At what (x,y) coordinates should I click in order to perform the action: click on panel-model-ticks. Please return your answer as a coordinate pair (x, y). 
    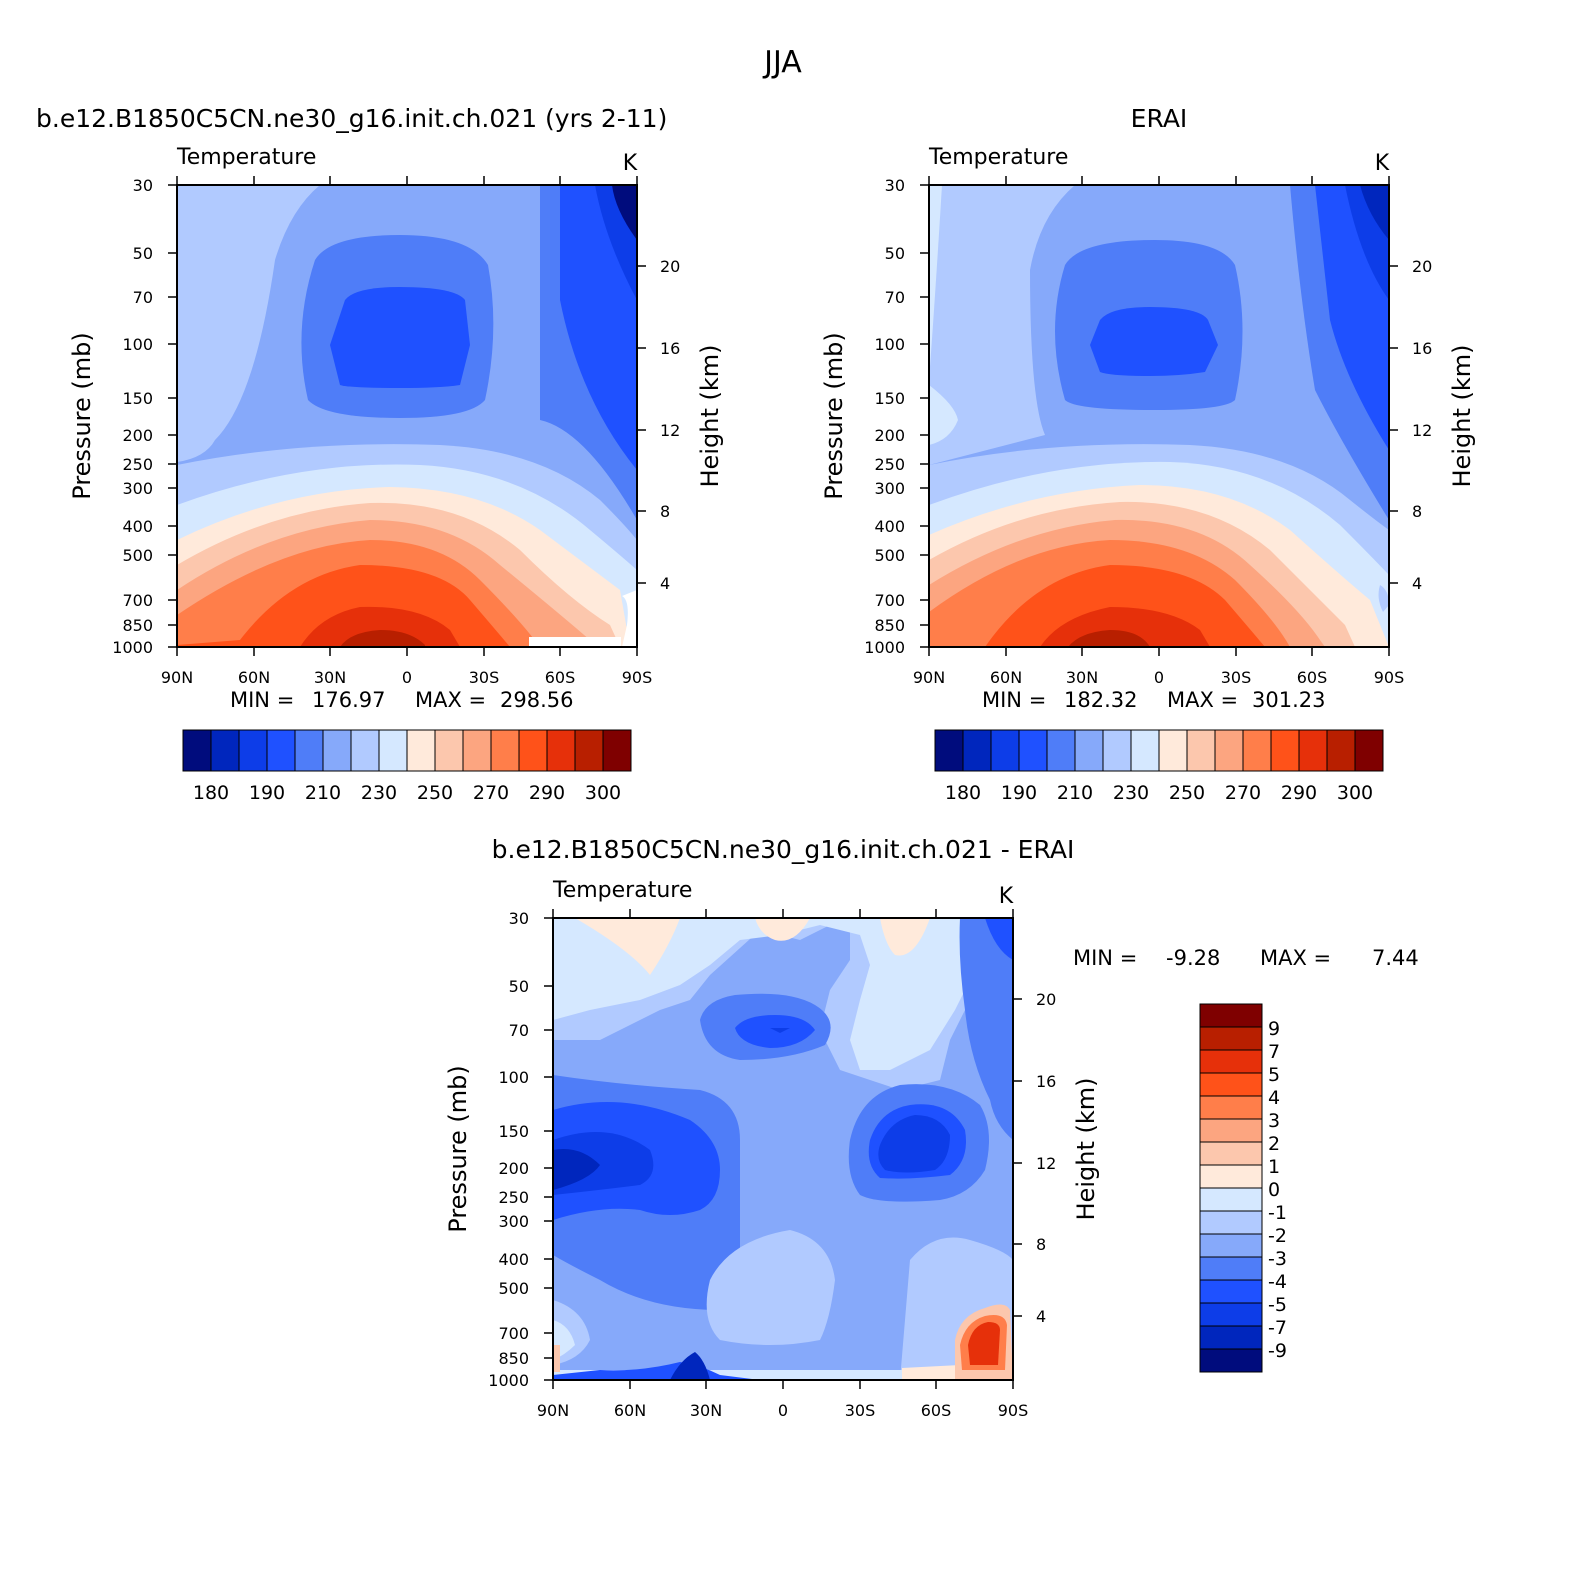
    Looking at the image, I should click on (407, 416).